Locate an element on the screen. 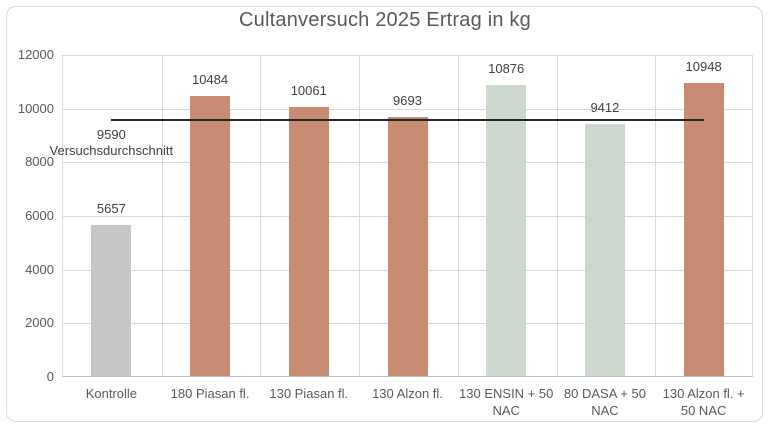 The height and width of the screenshot is (428, 770). average-line-name: Versuchsdurchschnitt is located at coordinates (111, 150).